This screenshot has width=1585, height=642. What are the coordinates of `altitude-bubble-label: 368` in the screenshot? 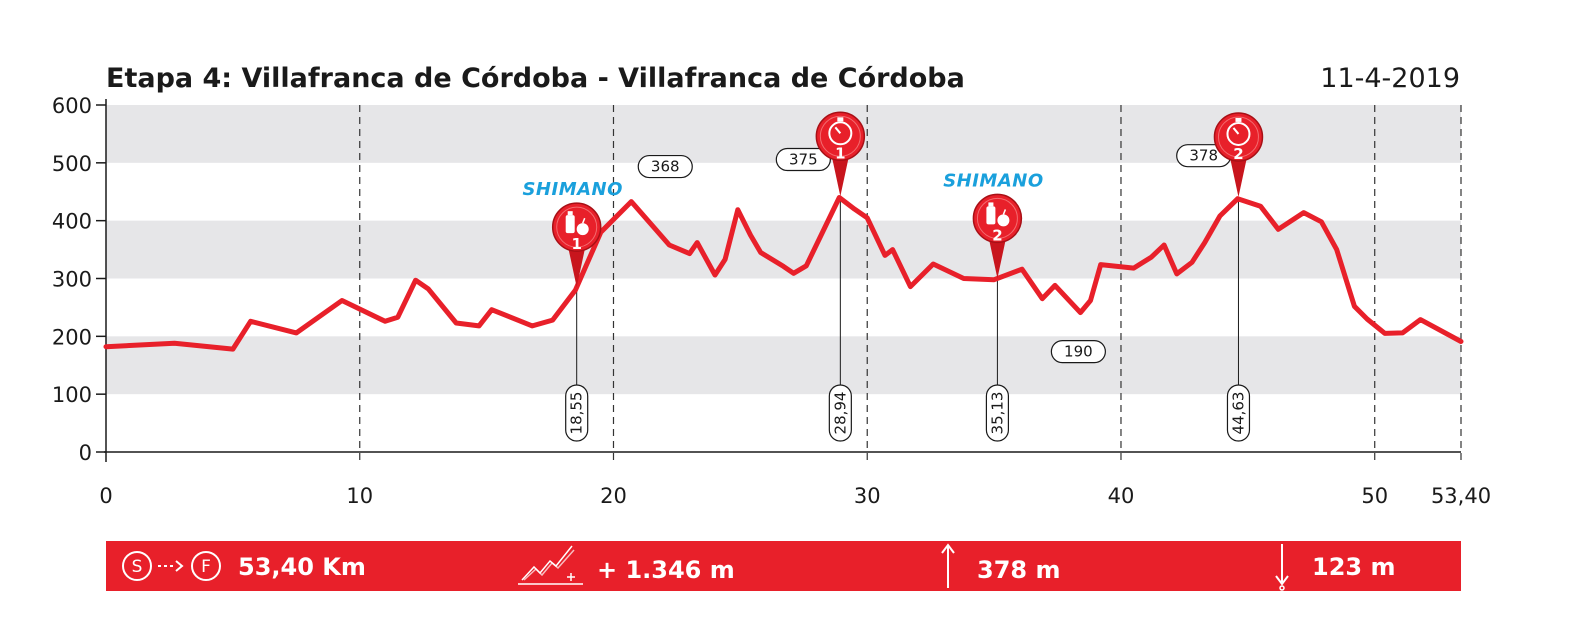 It's located at (665, 167).